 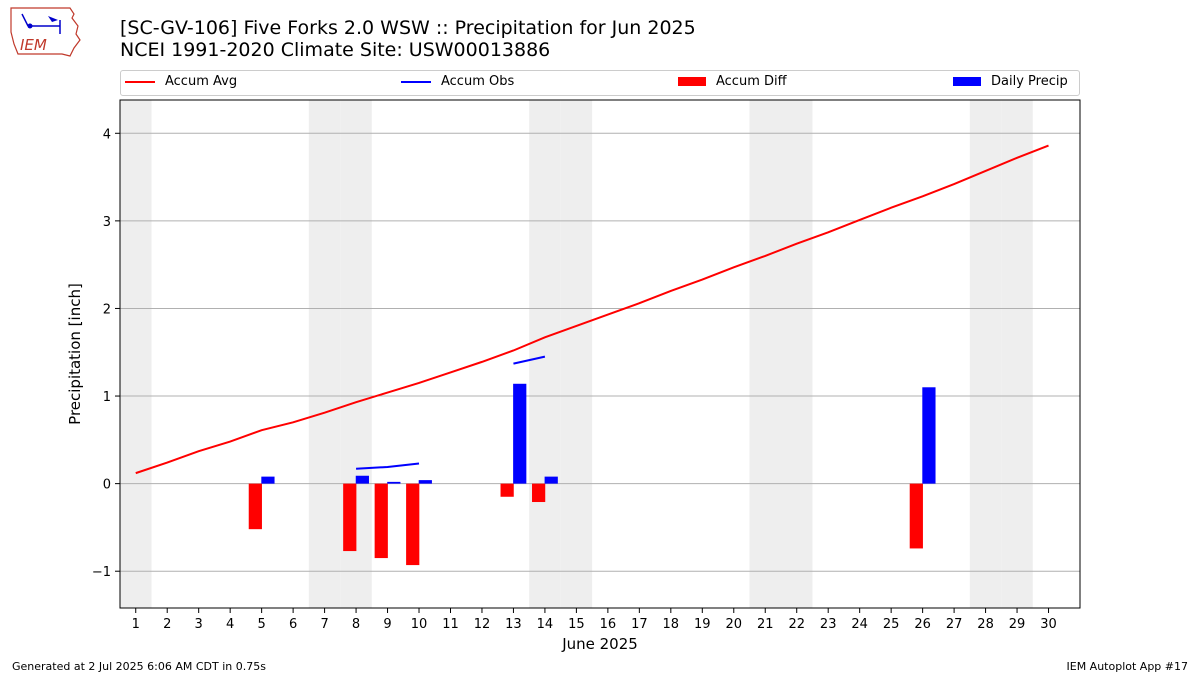 I want to click on legend-accum-obs: Accum Obs, so click(x=457, y=81).